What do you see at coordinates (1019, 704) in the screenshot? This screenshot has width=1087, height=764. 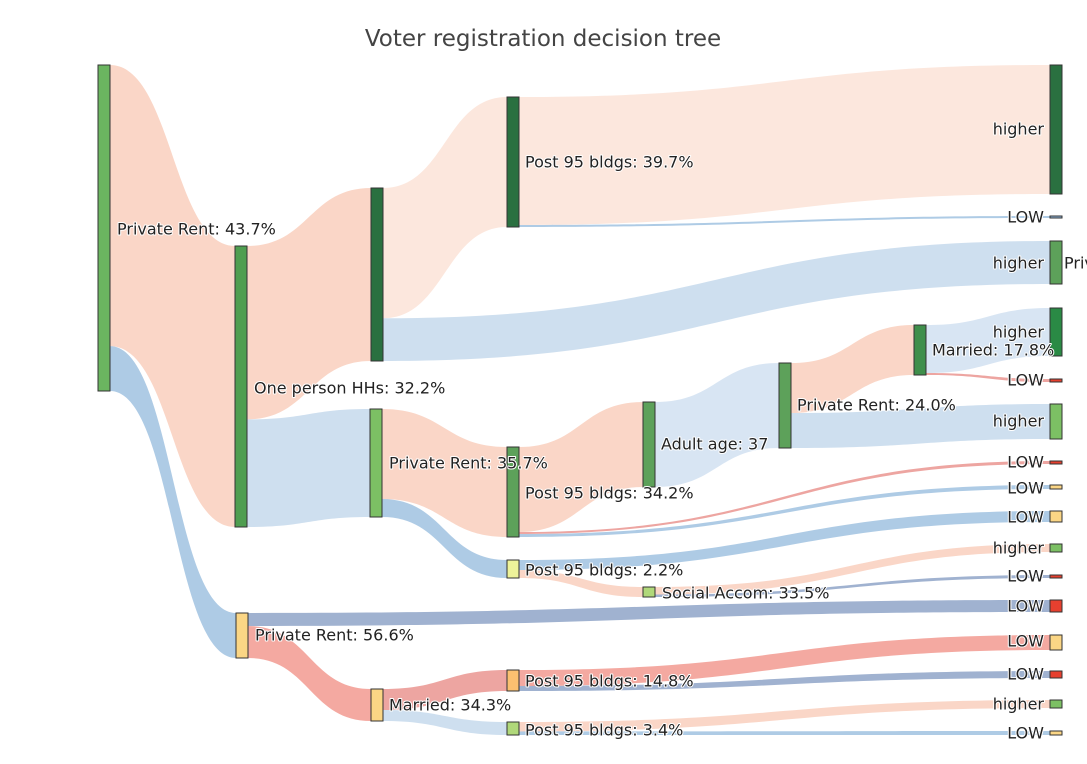 I see `node-label-l15: higher` at bounding box center [1019, 704].